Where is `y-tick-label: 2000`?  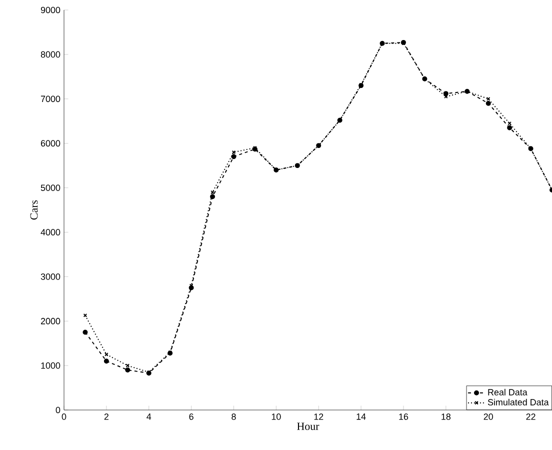
y-tick-label: 2000 is located at coordinates (50, 321).